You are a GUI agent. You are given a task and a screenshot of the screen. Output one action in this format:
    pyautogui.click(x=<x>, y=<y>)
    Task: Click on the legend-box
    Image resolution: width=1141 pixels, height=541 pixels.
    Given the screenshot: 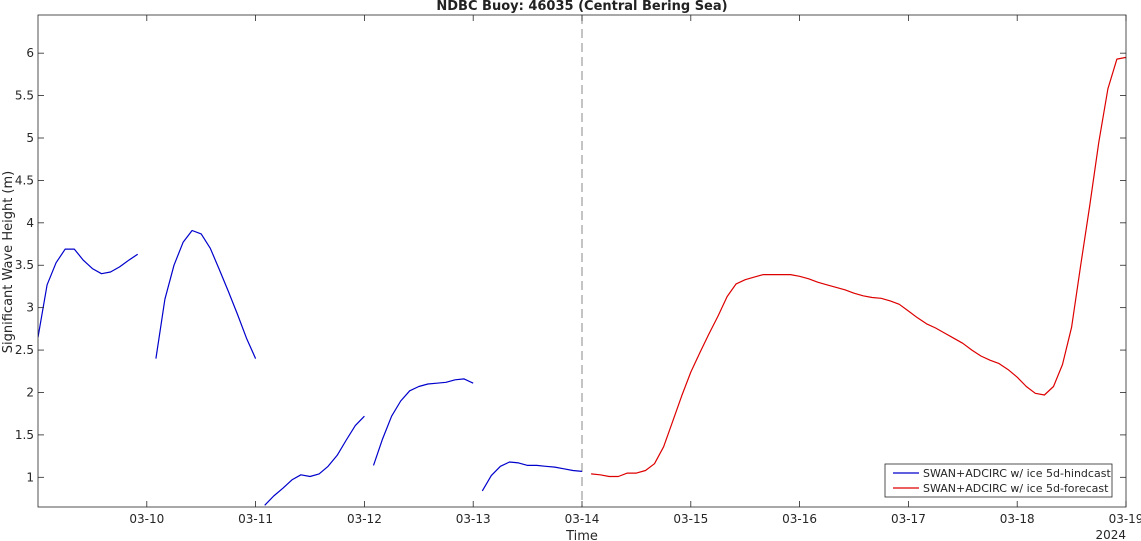 What is the action you would take?
    pyautogui.click(x=998, y=480)
    